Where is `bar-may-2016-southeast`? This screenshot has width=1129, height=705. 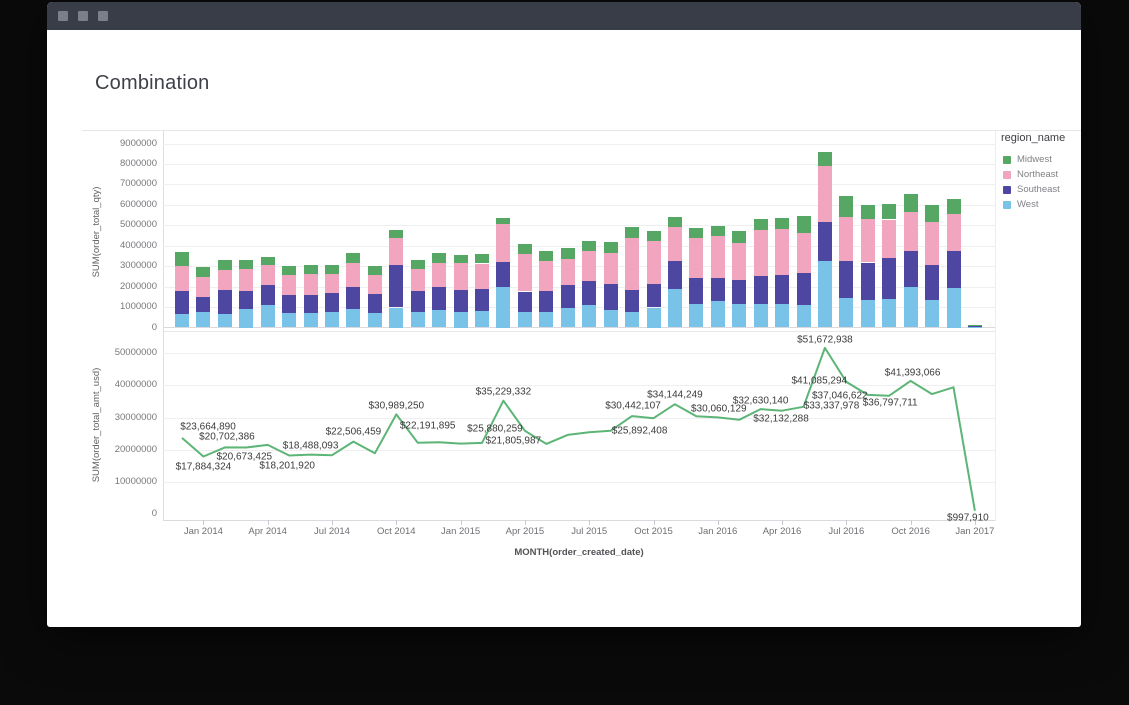
bar-may-2016-southeast is located at coordinates (803, 289).